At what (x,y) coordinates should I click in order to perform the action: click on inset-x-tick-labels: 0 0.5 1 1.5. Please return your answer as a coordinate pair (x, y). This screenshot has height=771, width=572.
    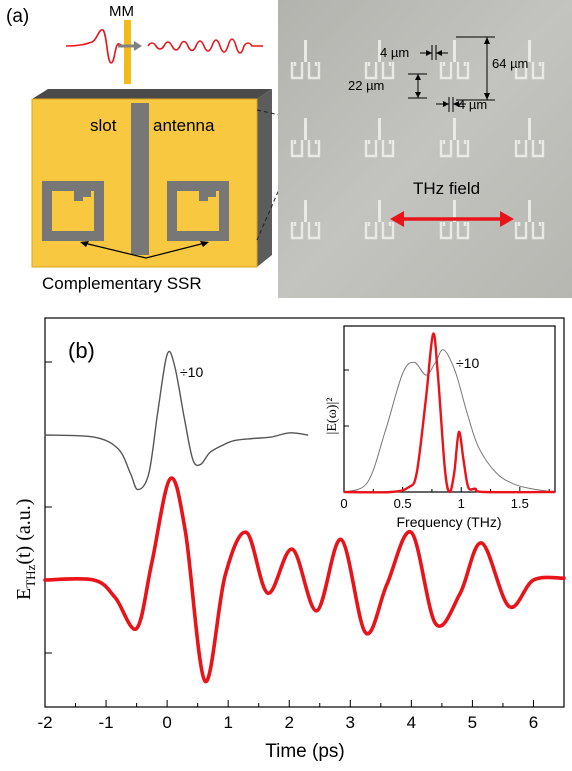
    Looking at the image, I should click on (434, 503).